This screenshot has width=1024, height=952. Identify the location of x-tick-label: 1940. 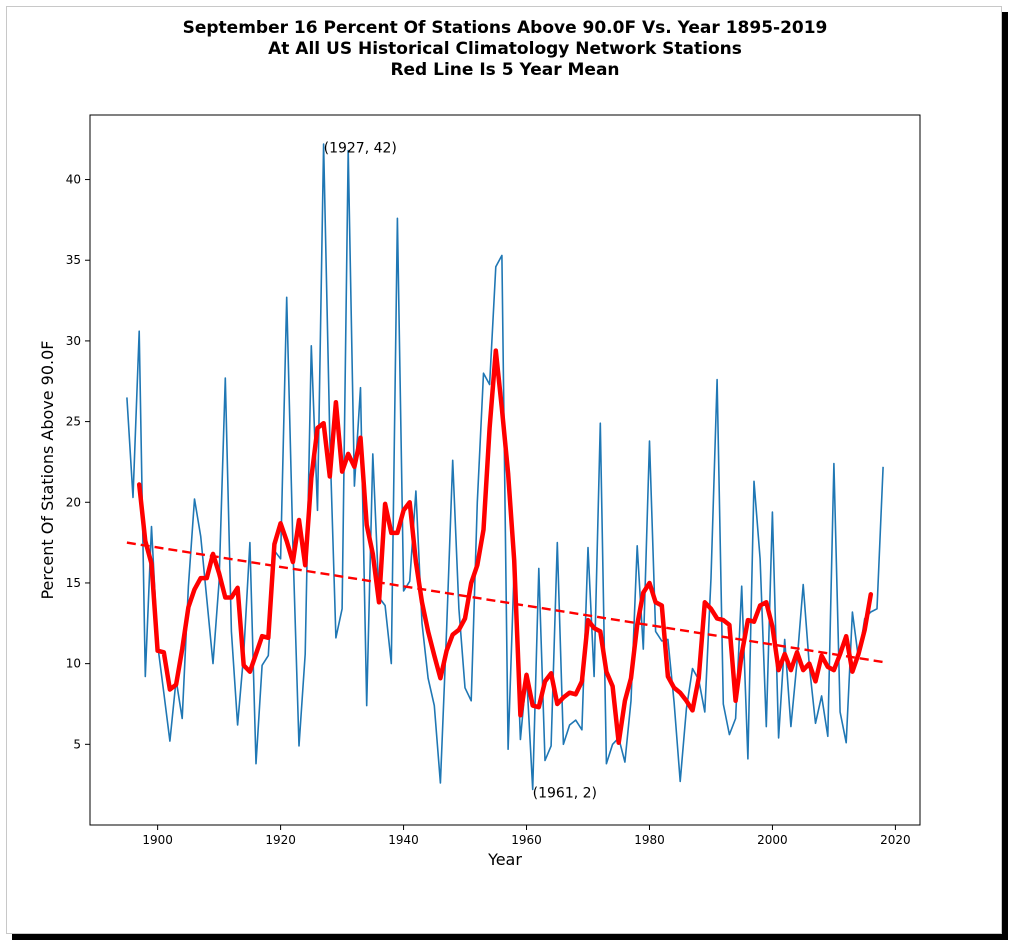
(403, 840).